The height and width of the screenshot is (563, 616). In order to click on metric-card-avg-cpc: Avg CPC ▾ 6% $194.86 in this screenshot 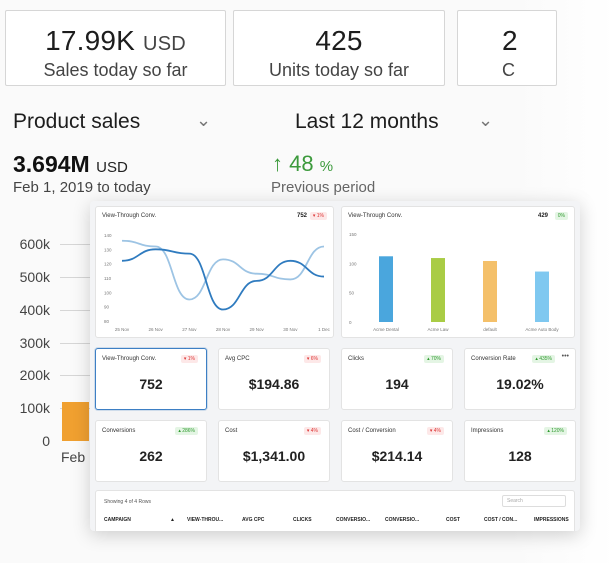, I will do `click(274, 379)`.